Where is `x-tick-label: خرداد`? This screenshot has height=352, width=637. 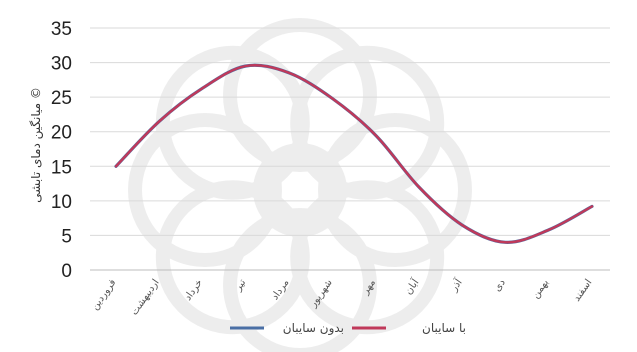
x-tick-label: خرداد is located at coordinates (194, 289).